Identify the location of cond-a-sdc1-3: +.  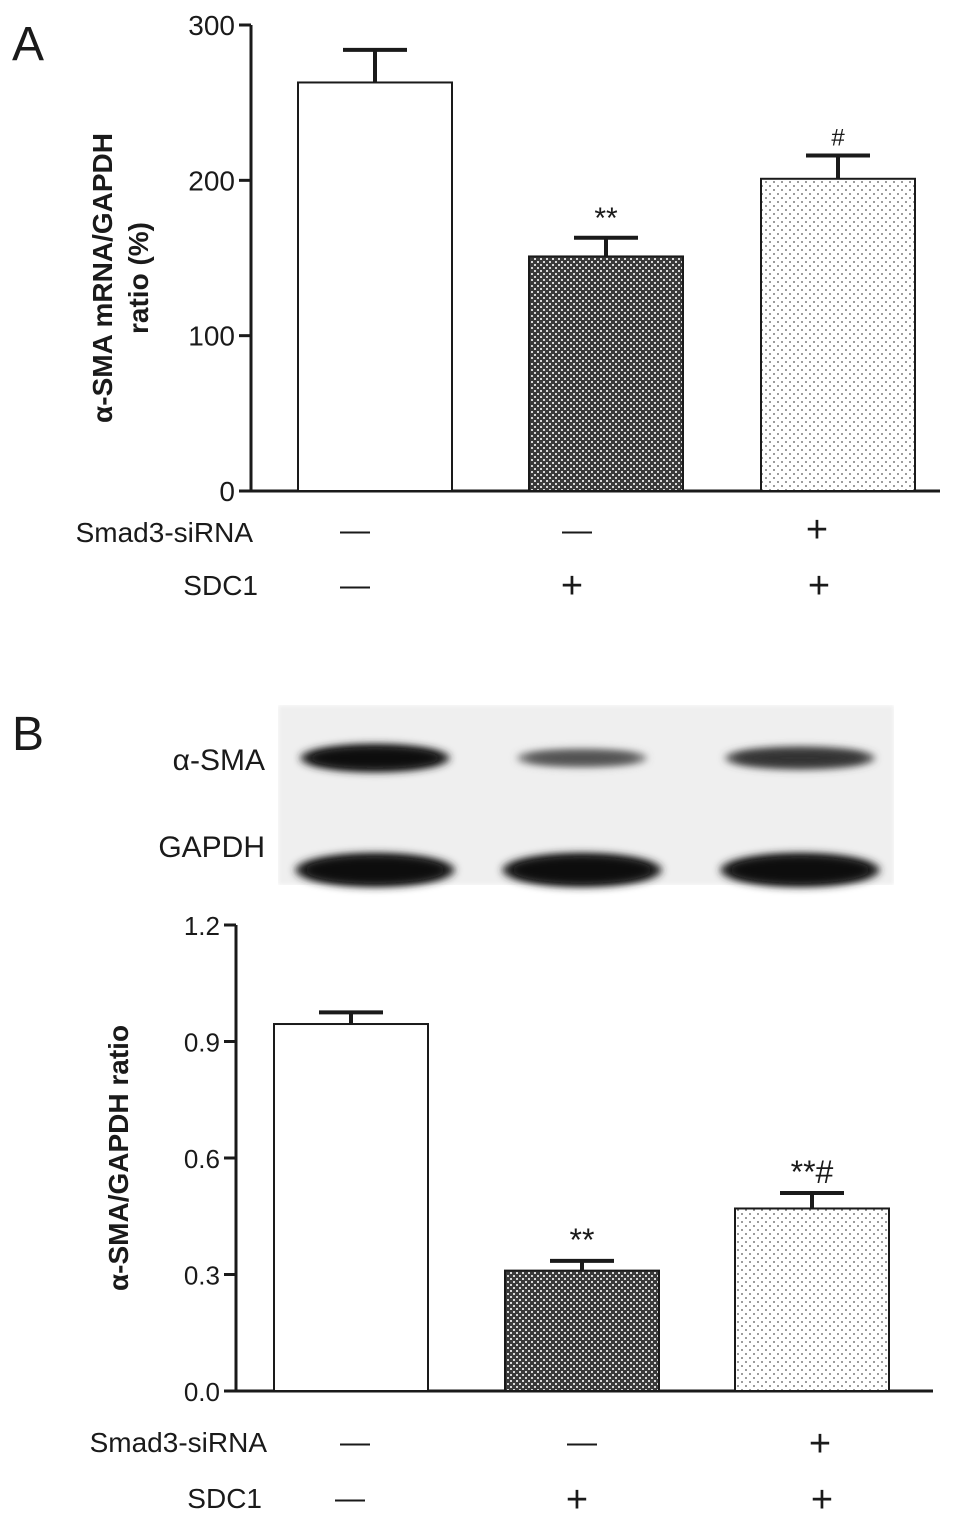
(819, 586).